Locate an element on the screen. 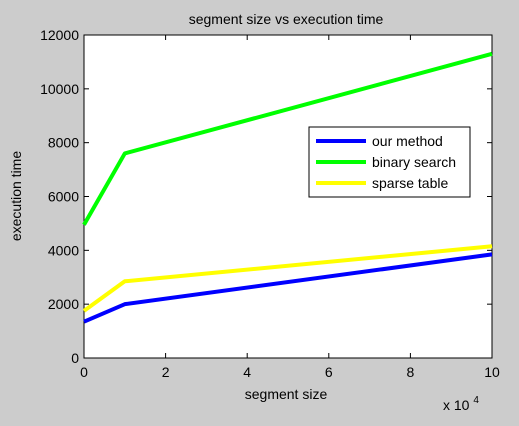 The width and height of the screenshot is (519, 426). x-tick-label-1: 2 is located at coordinates (166, 372).